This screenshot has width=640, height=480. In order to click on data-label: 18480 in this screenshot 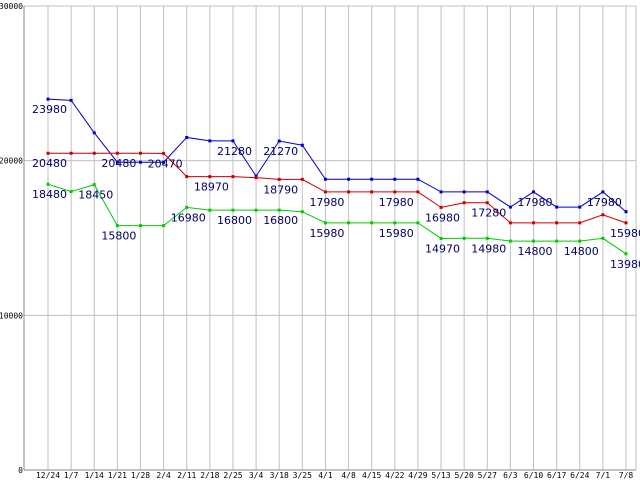, I will do `click(49, 194)`.